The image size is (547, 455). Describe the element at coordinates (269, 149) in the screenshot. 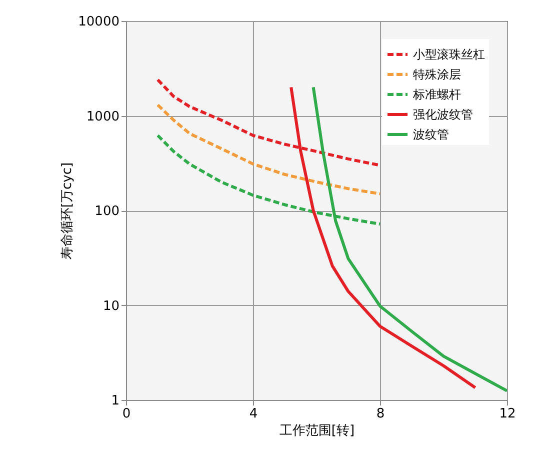

I see `line-series` at that location.